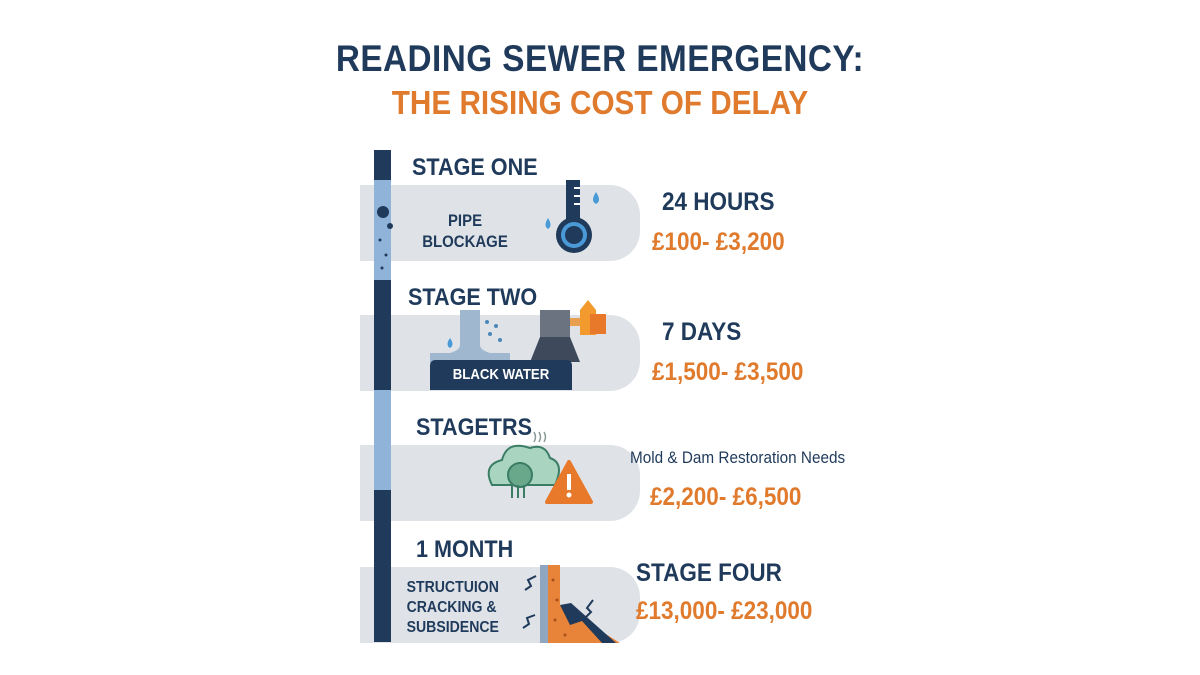  Describe the element at coordinates (572, 216) in the screenshot. I see `pipe-blockage-icon` at that location.